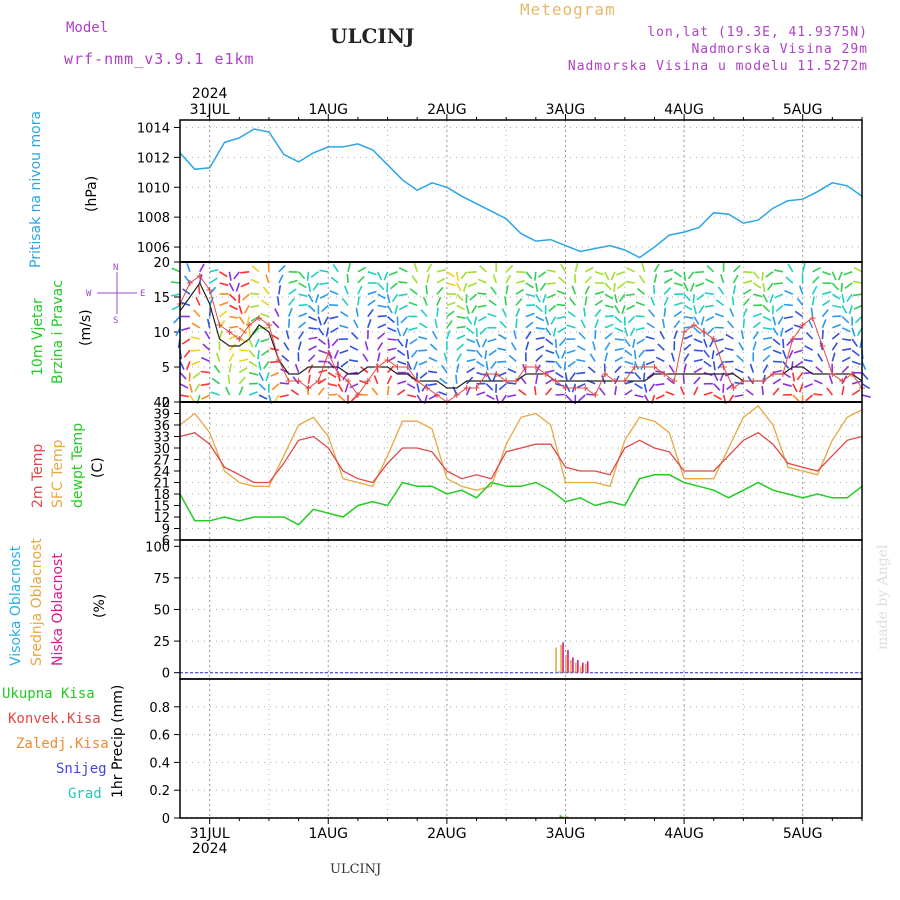 This screenshot has width=900, height=900. I want to click on pressure-tick-label: 1012, so click(153, 158).